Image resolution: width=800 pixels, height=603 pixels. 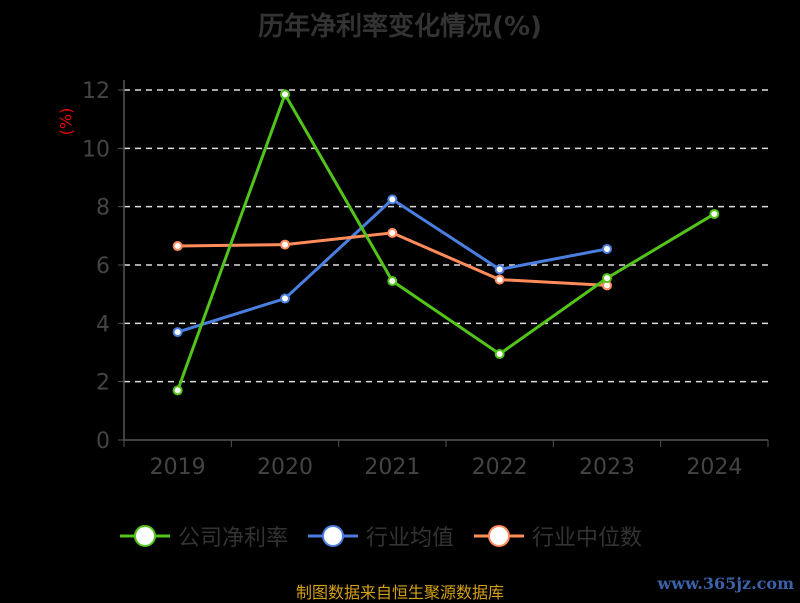 I want to click on y-tick-label: 10, so click(x=96, y=149).